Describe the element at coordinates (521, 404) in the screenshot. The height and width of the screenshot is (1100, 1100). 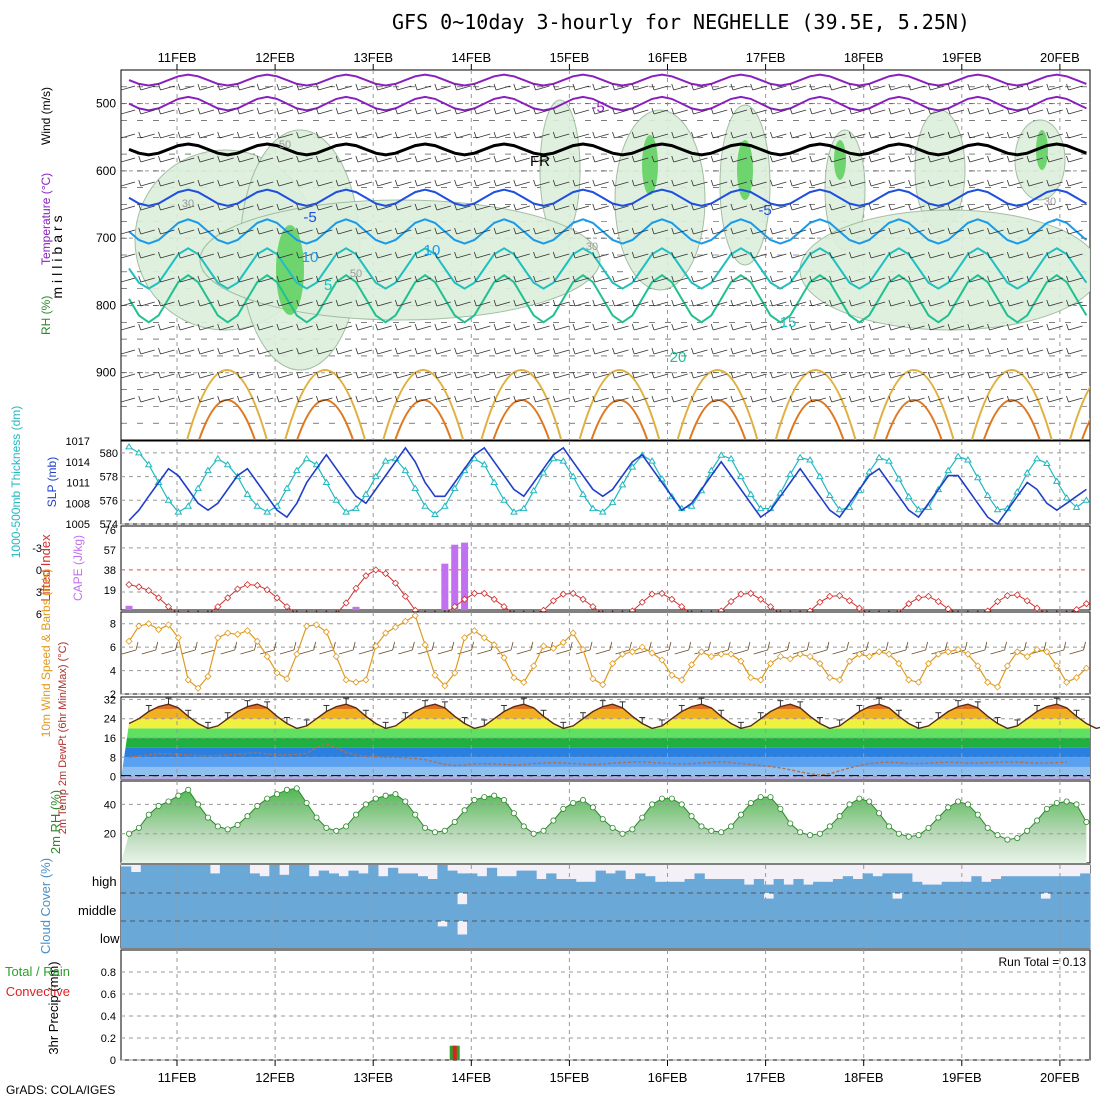
I see `isotherm-warm` at that location.